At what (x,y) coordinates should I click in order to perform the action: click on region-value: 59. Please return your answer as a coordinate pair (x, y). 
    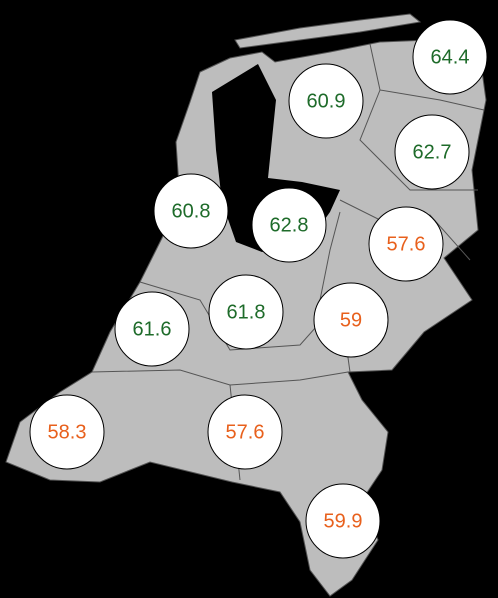
    Looking at the image, I should click on (351, 320).